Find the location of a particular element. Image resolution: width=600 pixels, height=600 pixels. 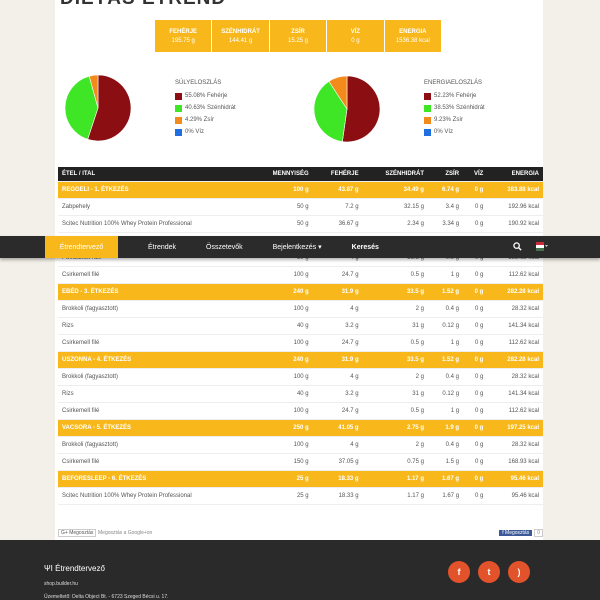

facebook-share-button: f Megosztás is located at coordinates (516, 533).